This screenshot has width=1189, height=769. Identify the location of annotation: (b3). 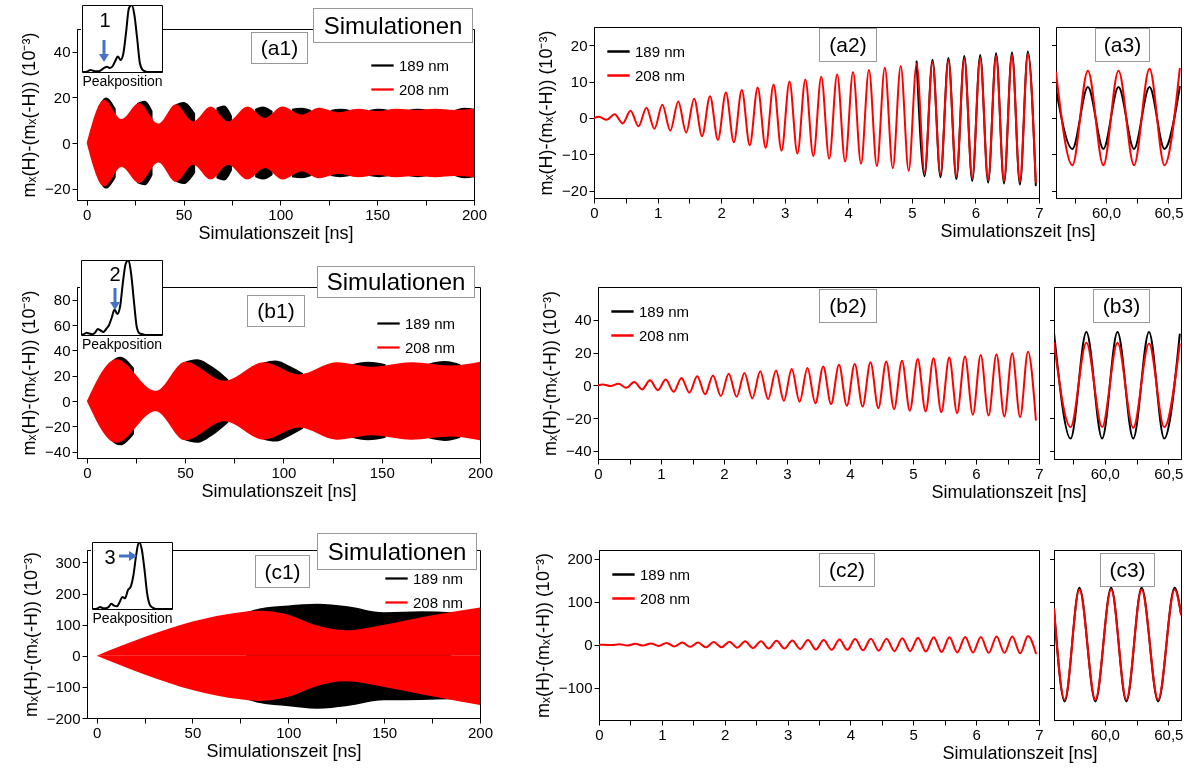
(1121, 306).